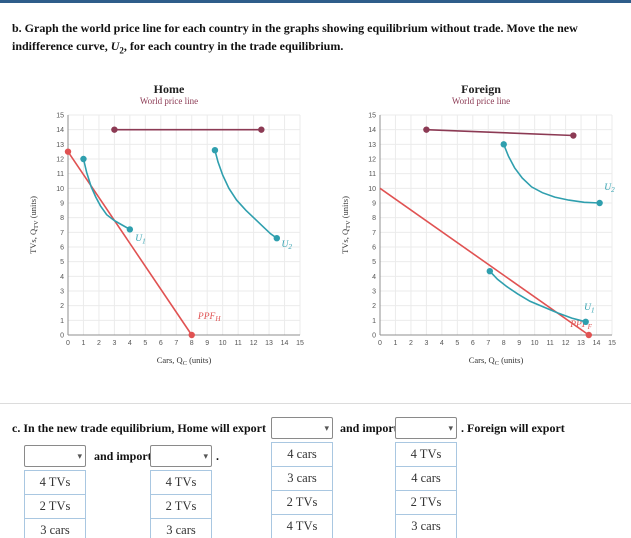  I want to click on foreign-export-option: 2 TVs, so click(55, 506).